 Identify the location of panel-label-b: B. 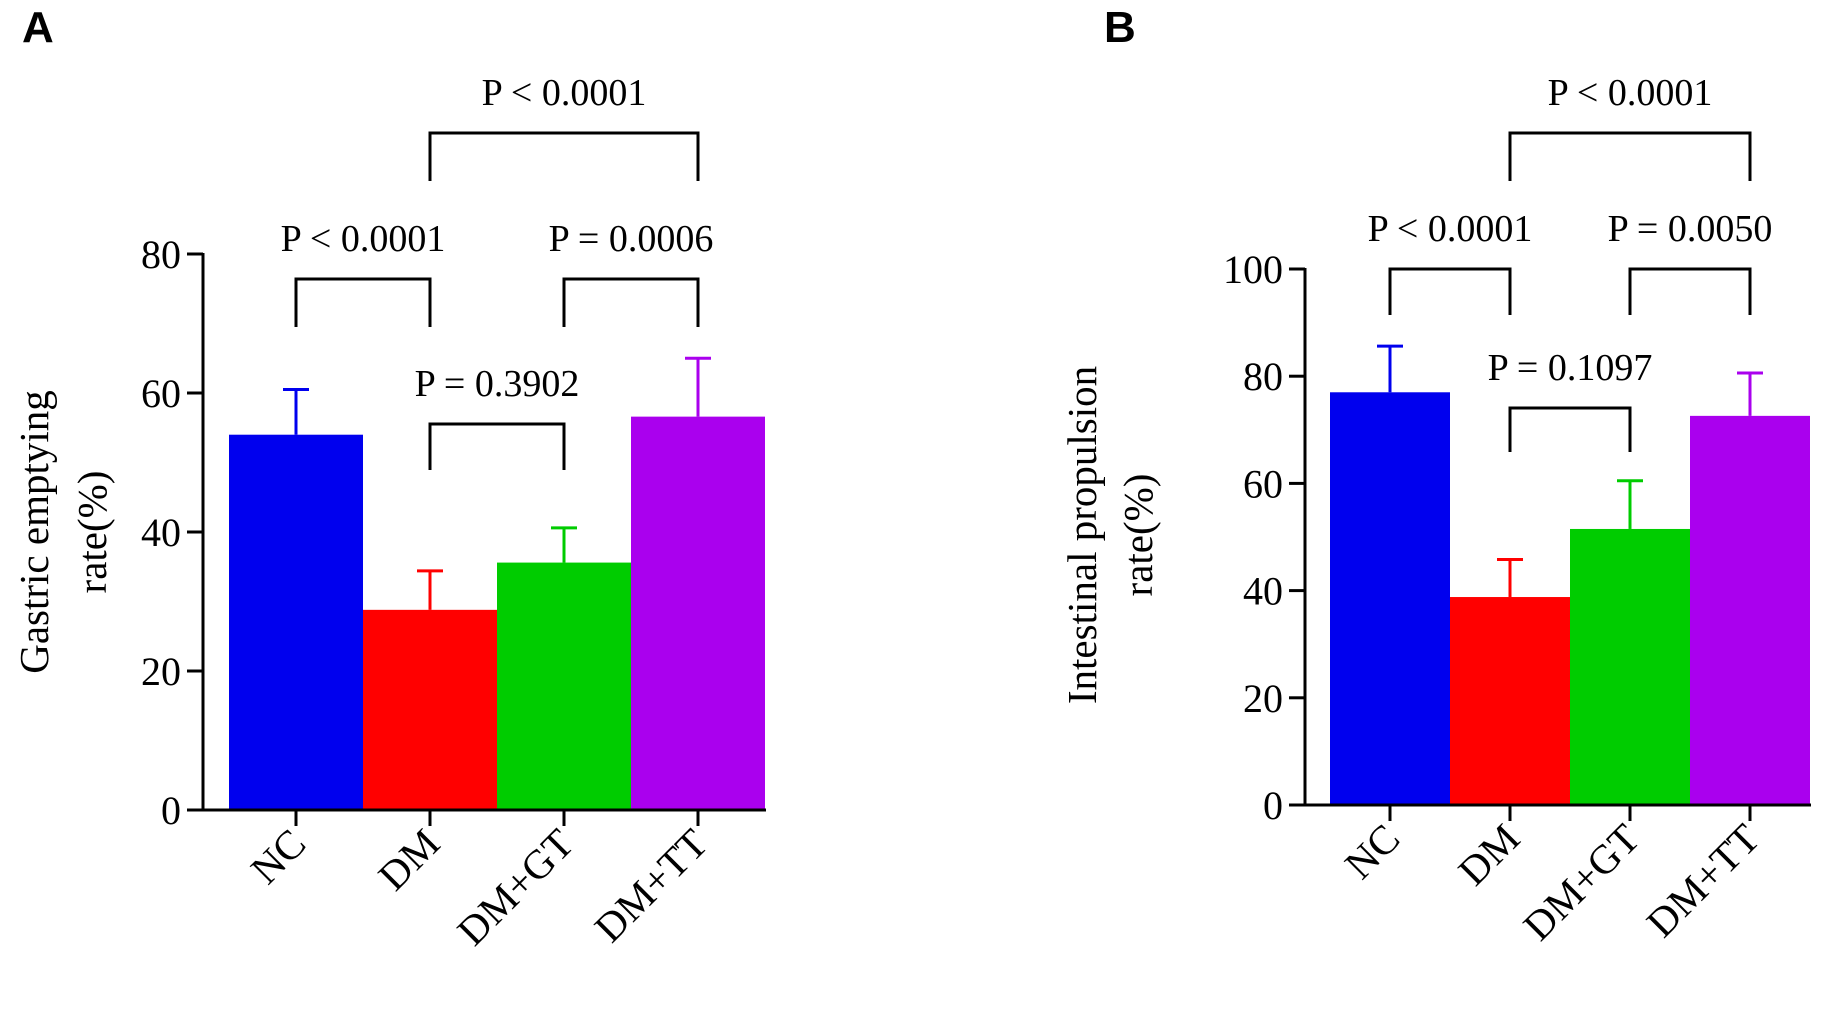
(1120, 27).